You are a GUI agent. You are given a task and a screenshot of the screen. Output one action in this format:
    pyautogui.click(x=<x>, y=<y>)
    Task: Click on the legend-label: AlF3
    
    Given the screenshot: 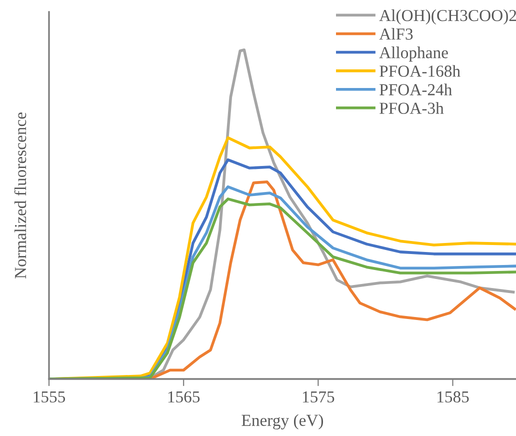 What is the action you would take?
    pyautogui.click(x=396, y=34)
    